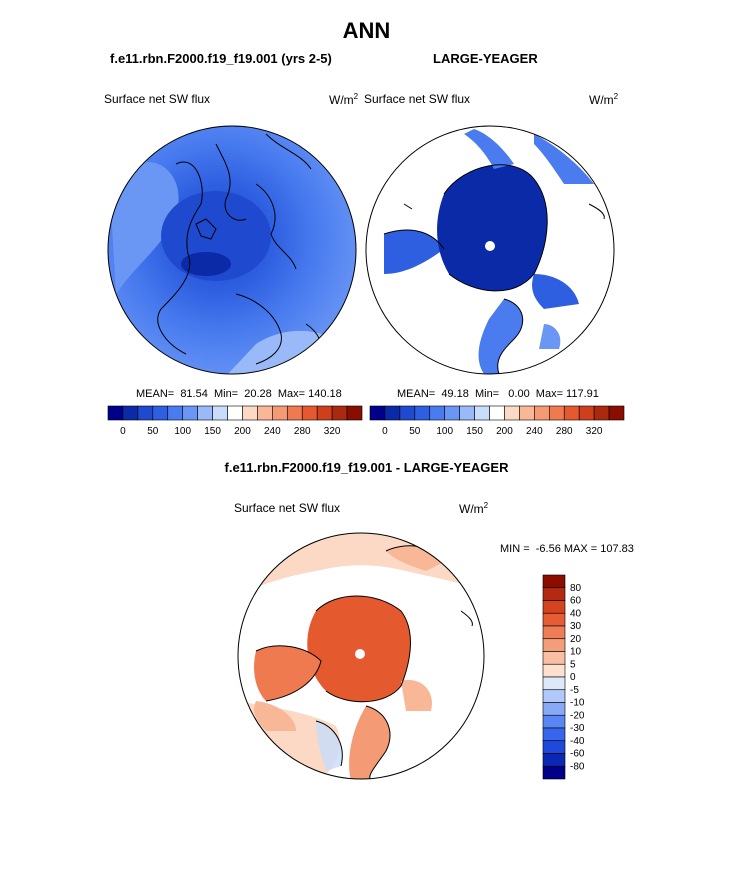 The width and height of the screenshot is (733, 882). Describe the element at coordinates (157, 99) in the screenshot. I see `left-variable-label: Surface net SW flux` at that location.